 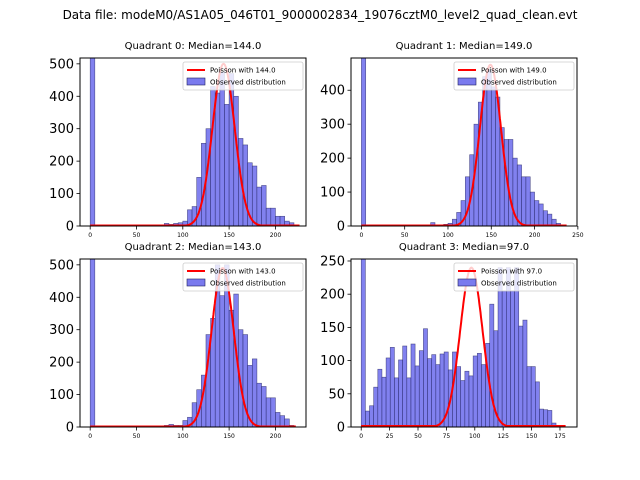 I want to click on legend: Poisson with 143.0 Observed distribution, so click(x=243, y=277).